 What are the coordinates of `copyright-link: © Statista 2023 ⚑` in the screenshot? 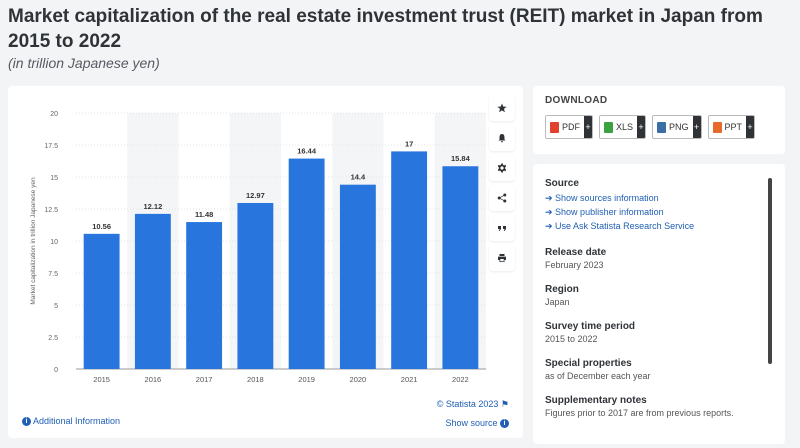 It's located at (473, 404).